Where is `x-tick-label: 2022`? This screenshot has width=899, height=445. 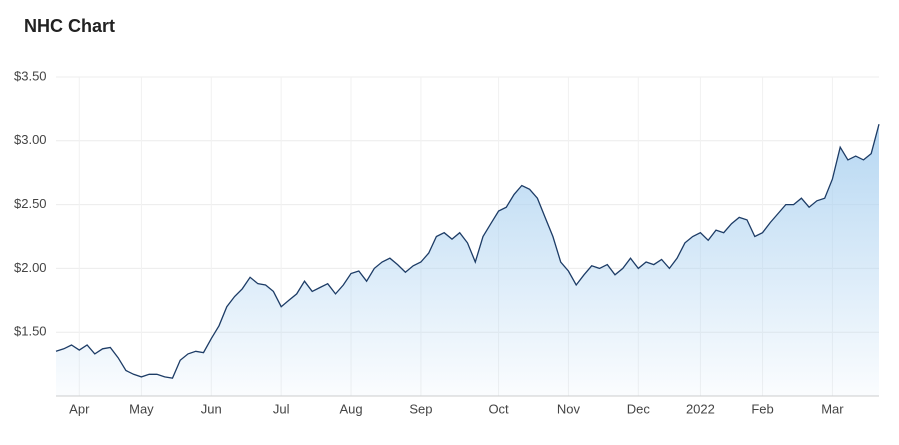
x-tick-label: 2022 is located at coordinates (700, 408).